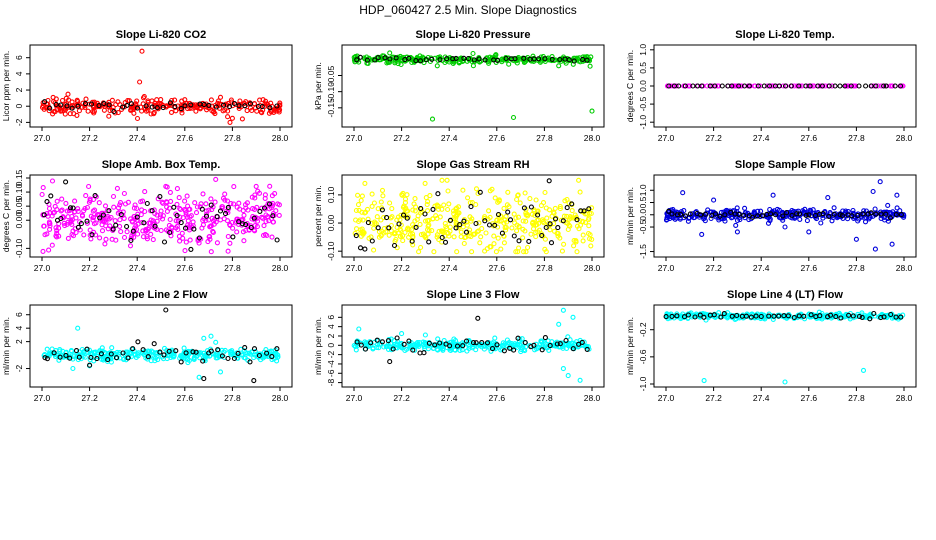  Describe the element at coordinates (497, 138) in the screenshot. I see `x-tick-label: 27.6` at that location.